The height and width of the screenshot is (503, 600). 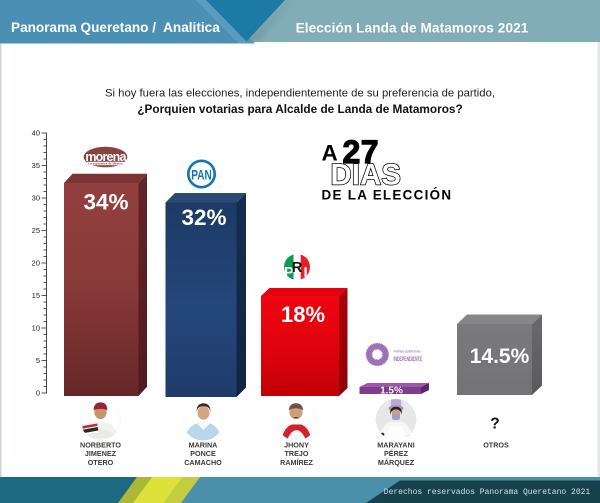 I want to click on svg-text: 27, so click(x=361, y=152).